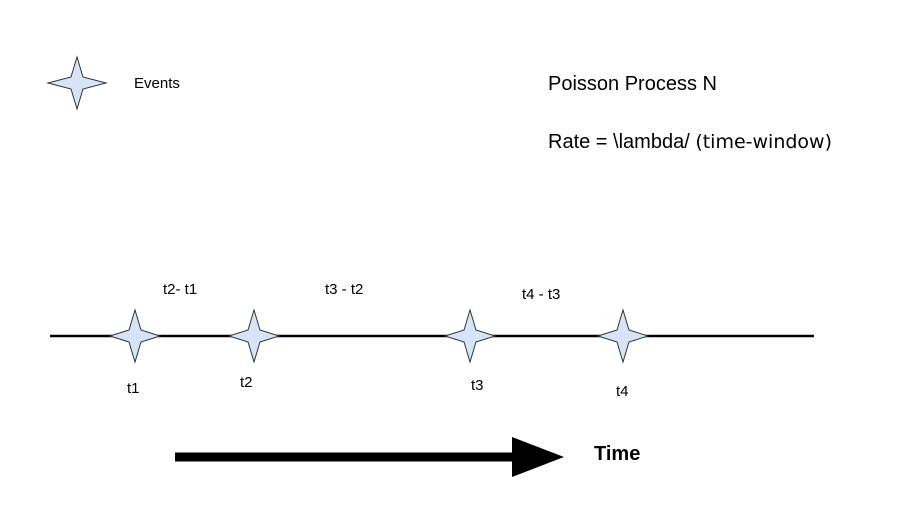  Describe the element at coordinates (617, 454) in the screenshot. I see `time-axis-label: Time` at that location.